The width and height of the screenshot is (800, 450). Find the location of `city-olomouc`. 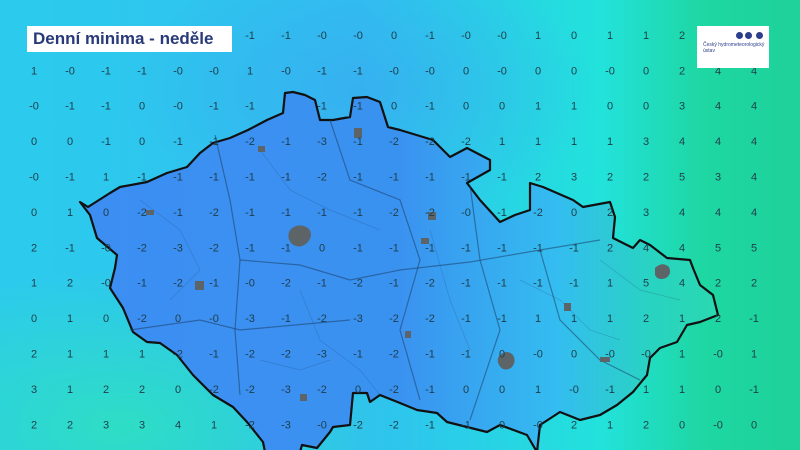

city-olomouc is located at coordinates (567, 307).